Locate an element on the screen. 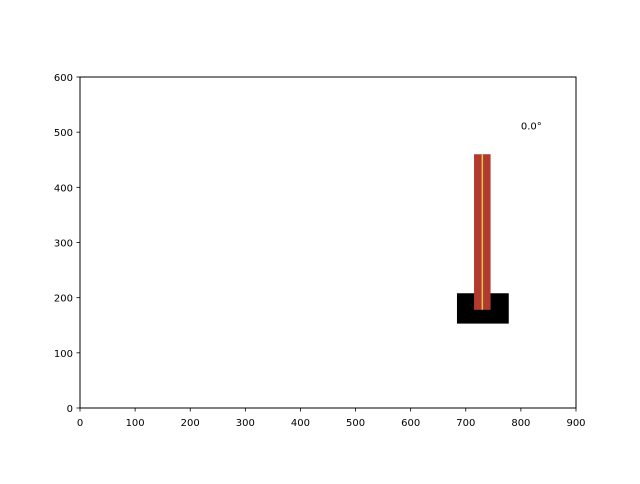 This screenshot has height=484, width=640. x-tick-label: 300 is located at coordinates (245, 423).